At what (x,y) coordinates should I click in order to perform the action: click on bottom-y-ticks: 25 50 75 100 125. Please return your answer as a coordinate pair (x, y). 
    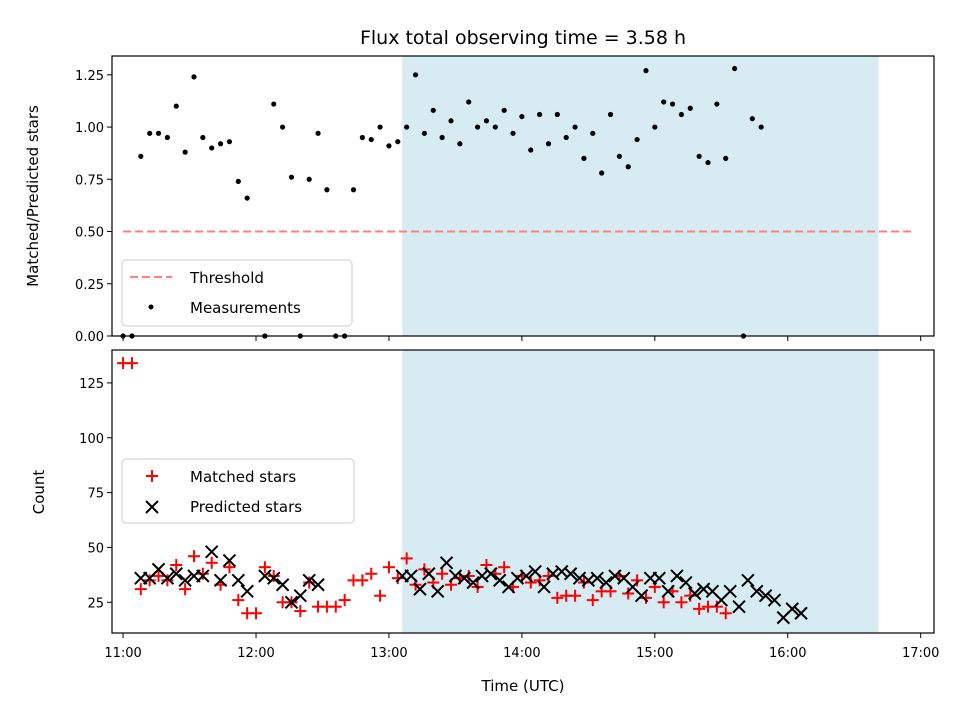
    Looking at the image, I should click on (95, 494).